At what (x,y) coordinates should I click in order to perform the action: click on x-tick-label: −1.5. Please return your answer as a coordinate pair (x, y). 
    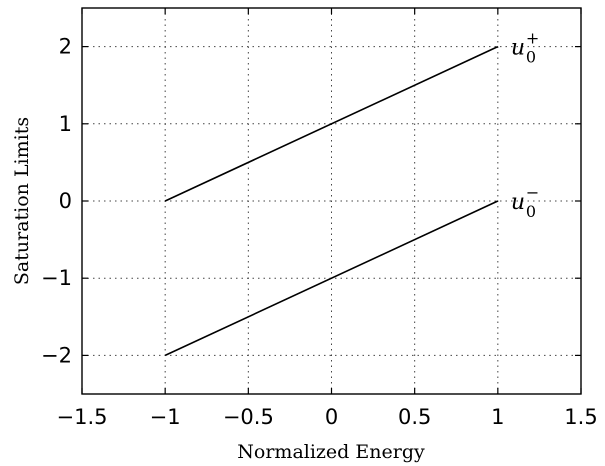
    Looking at the image, I should click on (82, 417).